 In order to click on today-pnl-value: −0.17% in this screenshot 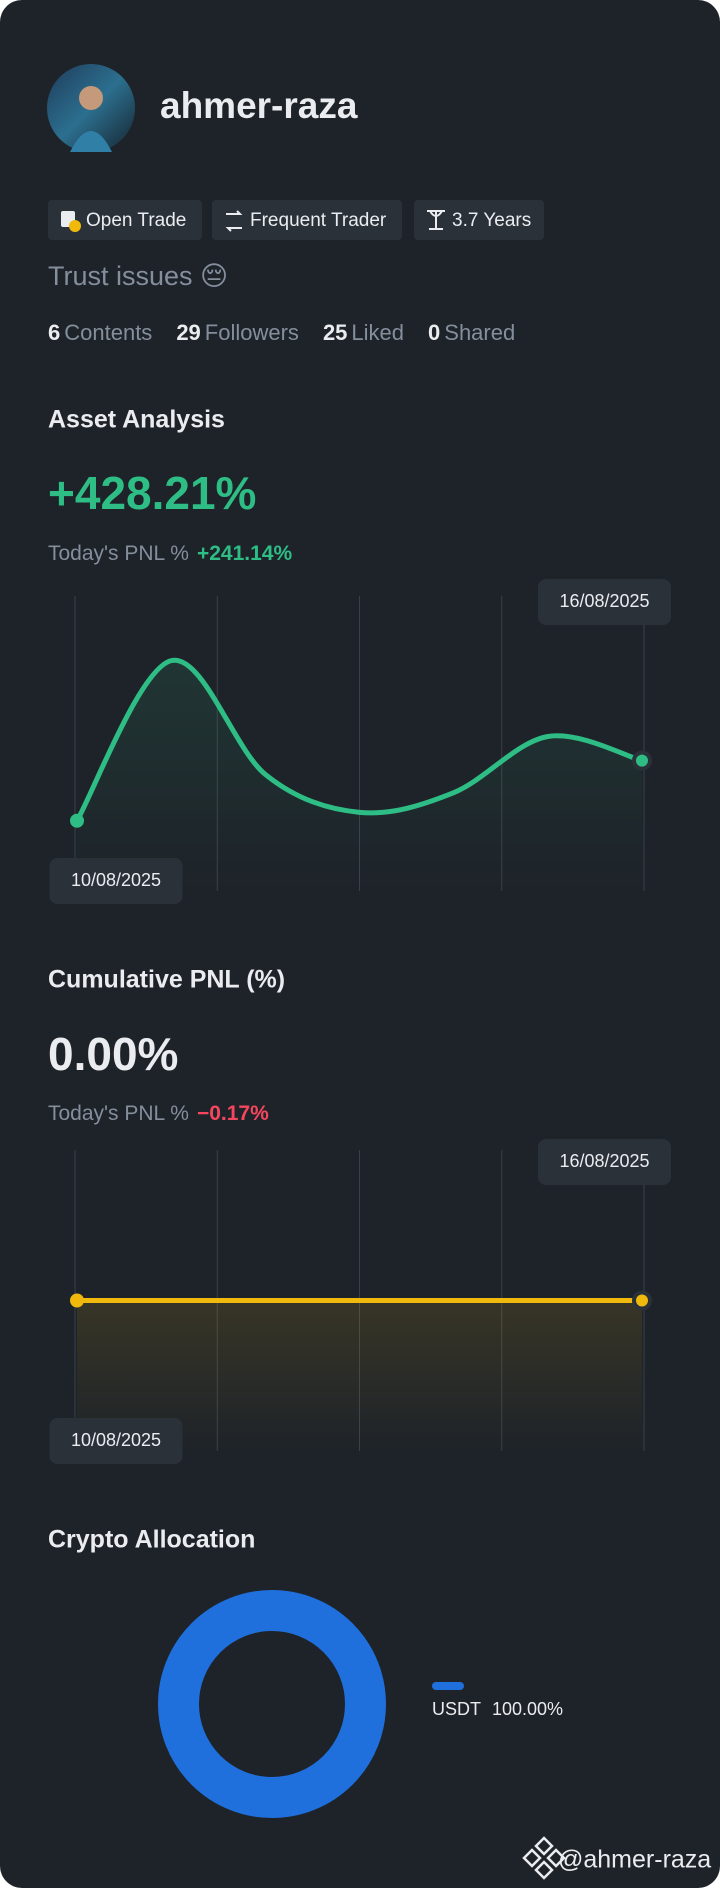, I will do `click(233, 1113)`.